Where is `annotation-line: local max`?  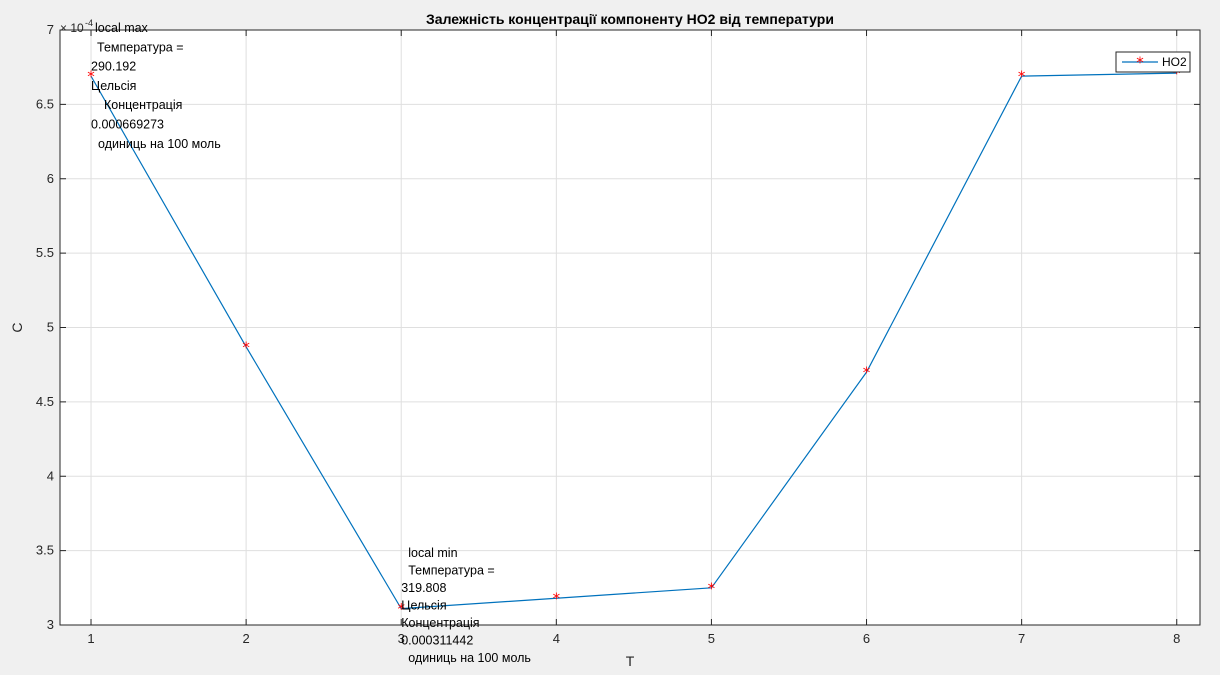
annotation-line: local max is located at coordinates (122, 28).